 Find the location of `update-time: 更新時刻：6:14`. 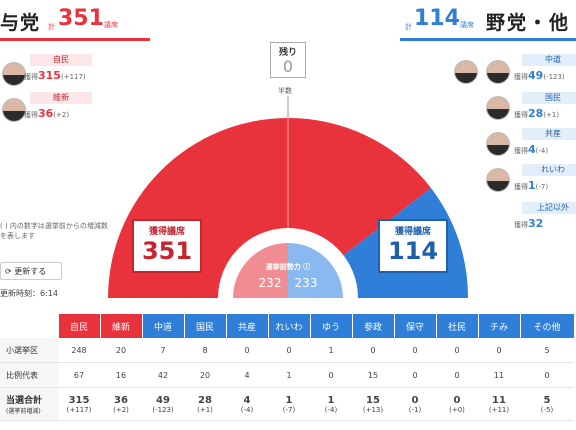

update-time: 更新時刻：6:14 is located at coordinates (29, 293).